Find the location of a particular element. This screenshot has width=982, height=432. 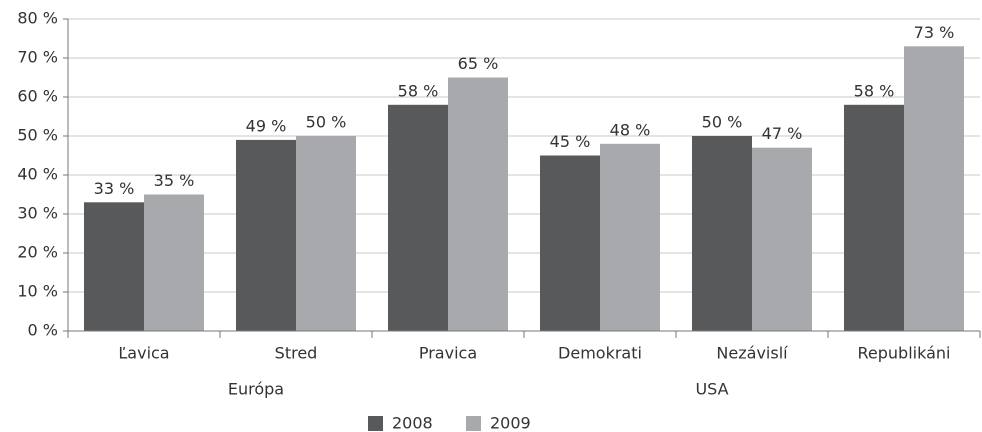

y-tick-label: 30 % is located at coordinates (37, 213).